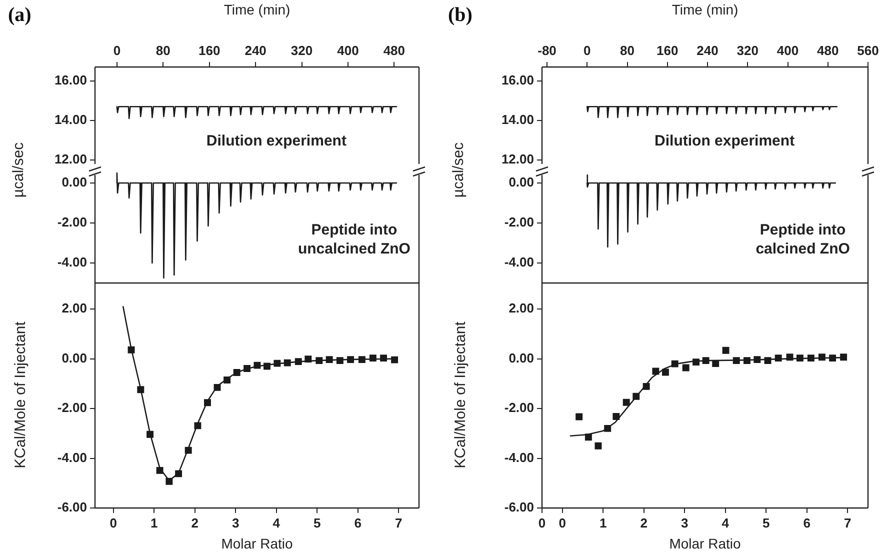 This screenshot has height=557, width=882. I want to click on x-tick-label: 560, so click(868, 50).